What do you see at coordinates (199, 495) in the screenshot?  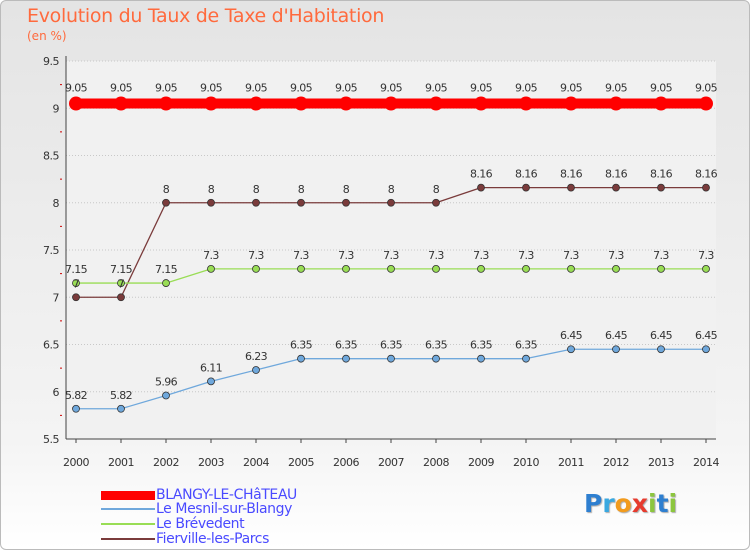 I see `legend-item: BLANGY-LE-CHâTEAU` at bounding box center [199, 495].